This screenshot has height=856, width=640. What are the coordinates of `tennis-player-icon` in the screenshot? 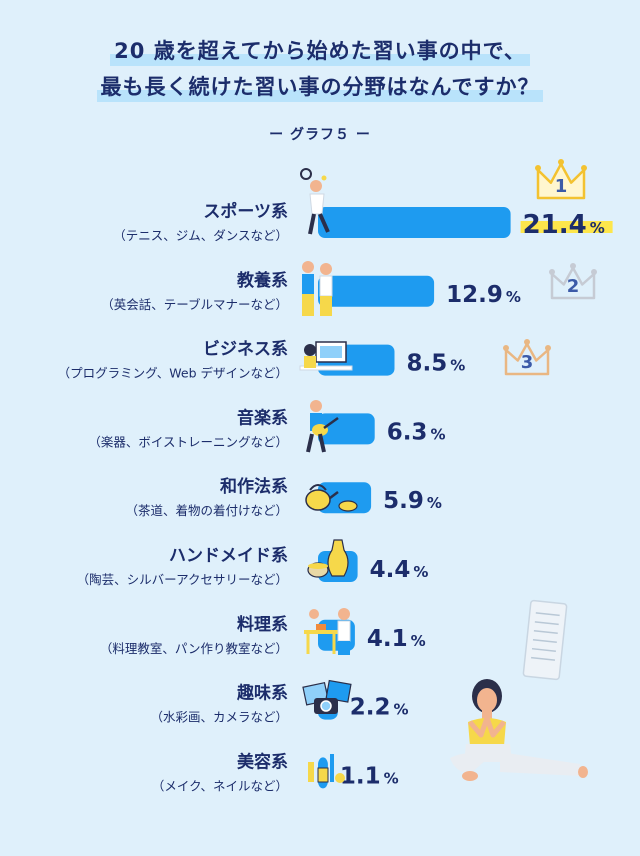 It's located at (315, 201).